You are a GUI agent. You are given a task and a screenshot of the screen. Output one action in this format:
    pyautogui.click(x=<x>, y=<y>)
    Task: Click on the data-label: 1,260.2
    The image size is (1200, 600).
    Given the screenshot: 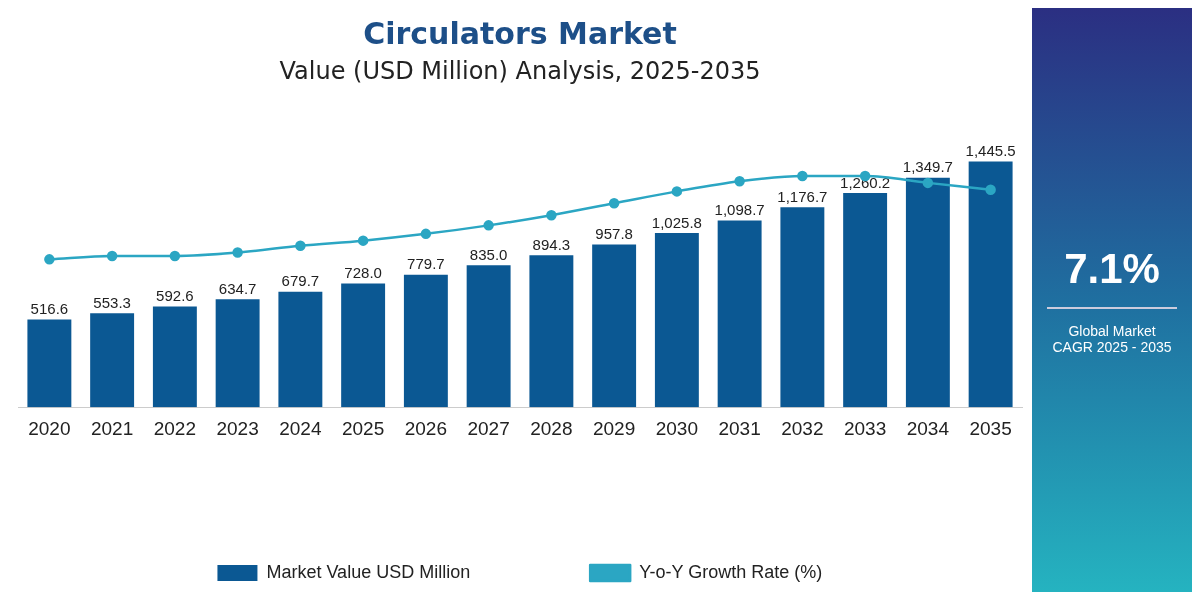 What is the action you would take?
    pyautogui.click(x=865, y=182)
    